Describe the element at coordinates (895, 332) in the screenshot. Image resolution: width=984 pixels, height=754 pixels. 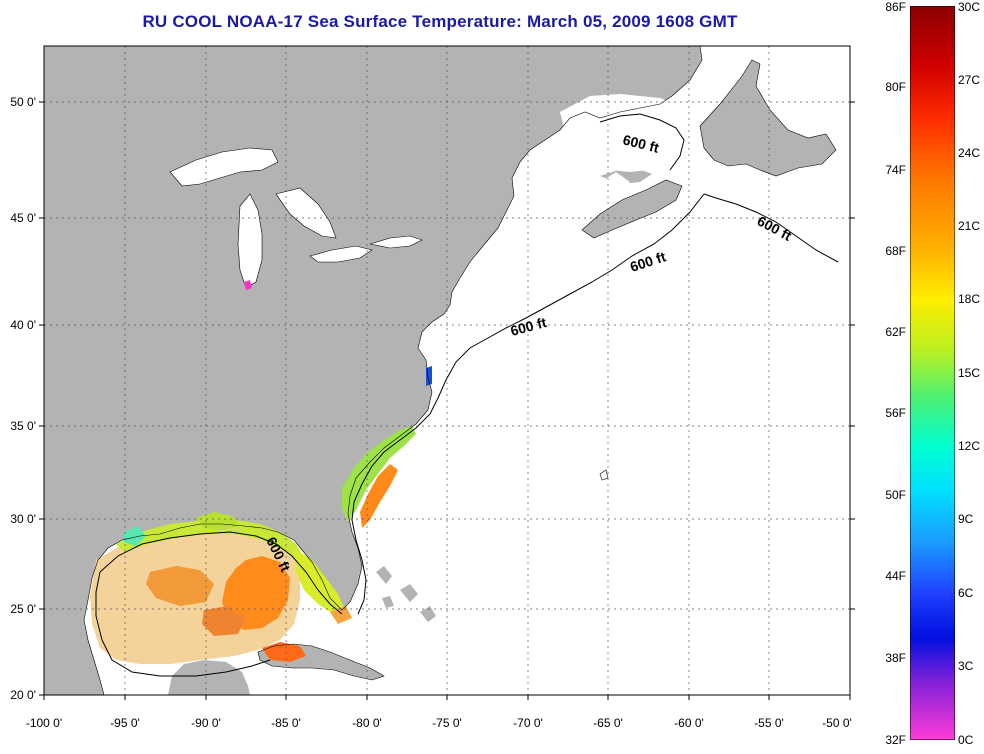
I see `colorbar-f-label: 62F` at that location.